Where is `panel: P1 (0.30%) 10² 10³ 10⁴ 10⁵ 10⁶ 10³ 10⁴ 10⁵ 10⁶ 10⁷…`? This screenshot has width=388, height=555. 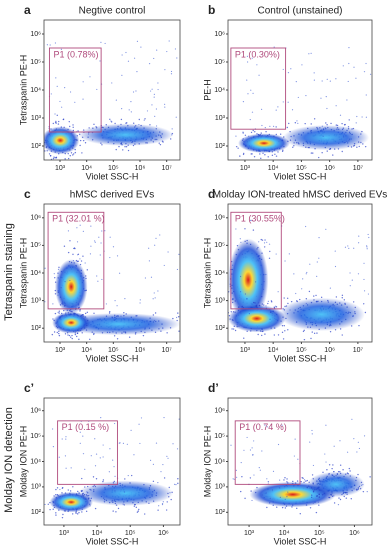 panel: P1 (0.30%) 10² 10³ 10⁴ 10⁵ 10⁶ 10³ 10⁴ 10⁵ 10⁶ 10⁷… is located at coordinates (287, 92).